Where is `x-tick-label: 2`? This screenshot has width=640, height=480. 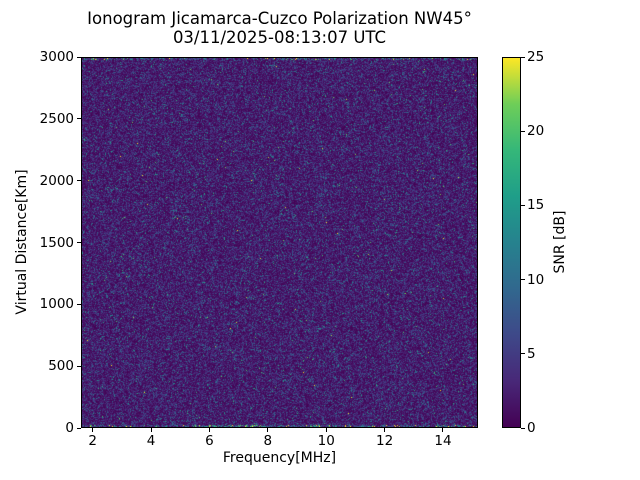 x-tick-label: 2 is located at coordinates (92, 441).